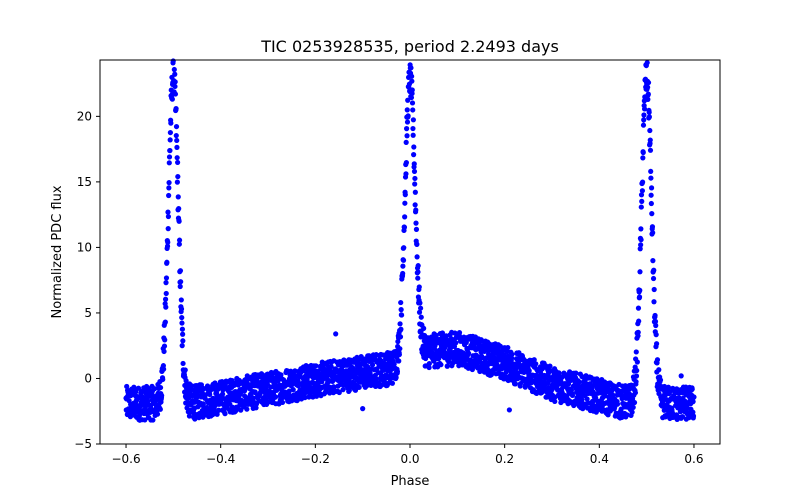 This screenshot has height=504, width=800. I want to click on x-tick-label: 0.2, so click(504, 459).